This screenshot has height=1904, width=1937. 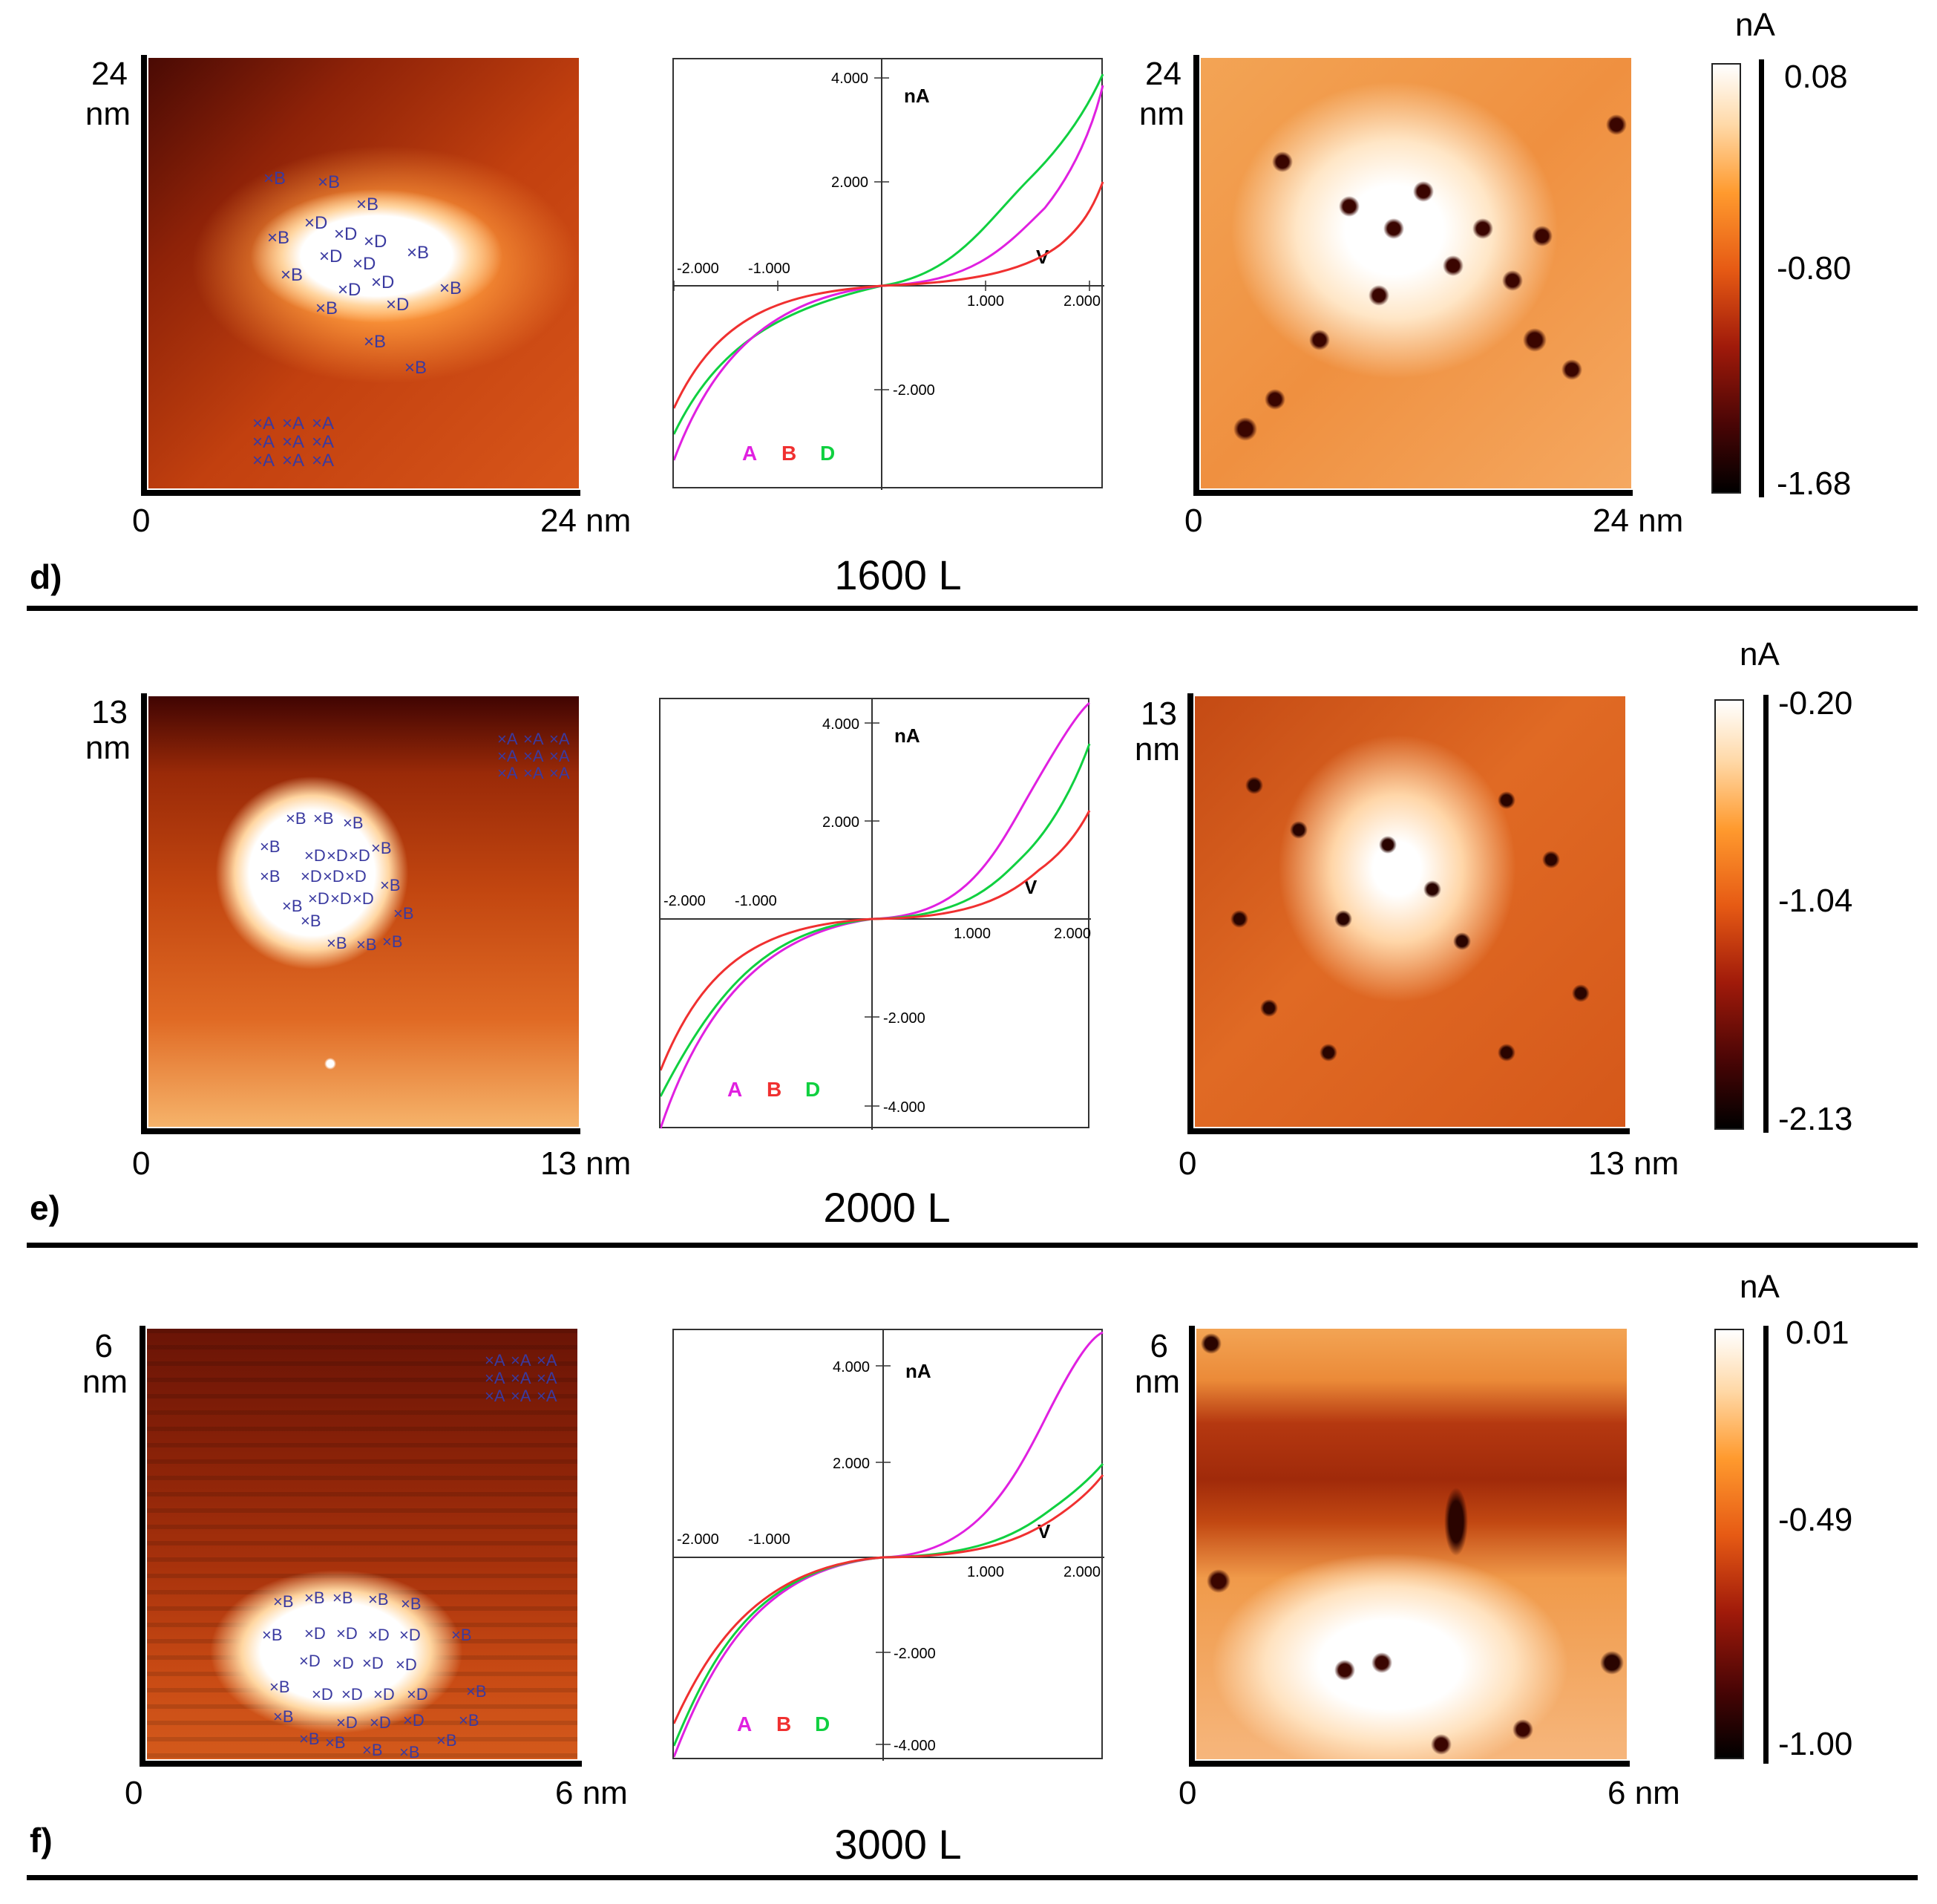 I want to click on colorbar-mid: -1.04, so click(x=1815, y=901).